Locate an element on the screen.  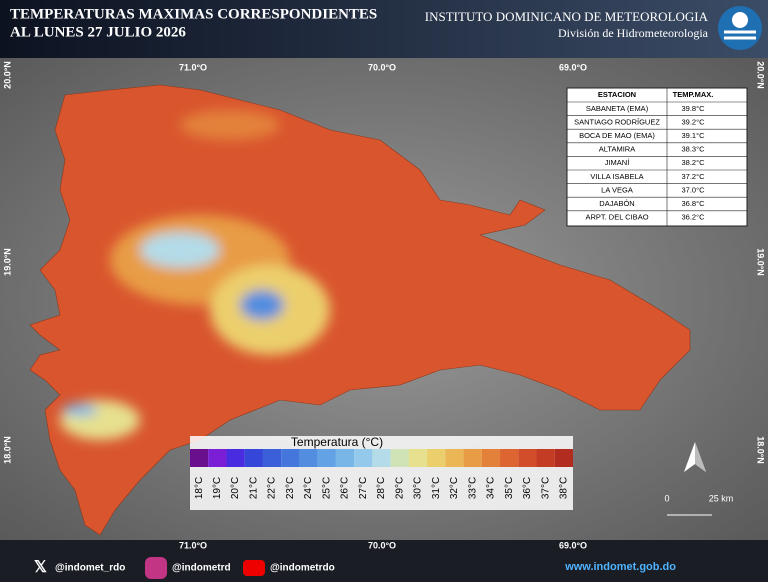
legend-label: 28°C is located at coordinates (381, 488).